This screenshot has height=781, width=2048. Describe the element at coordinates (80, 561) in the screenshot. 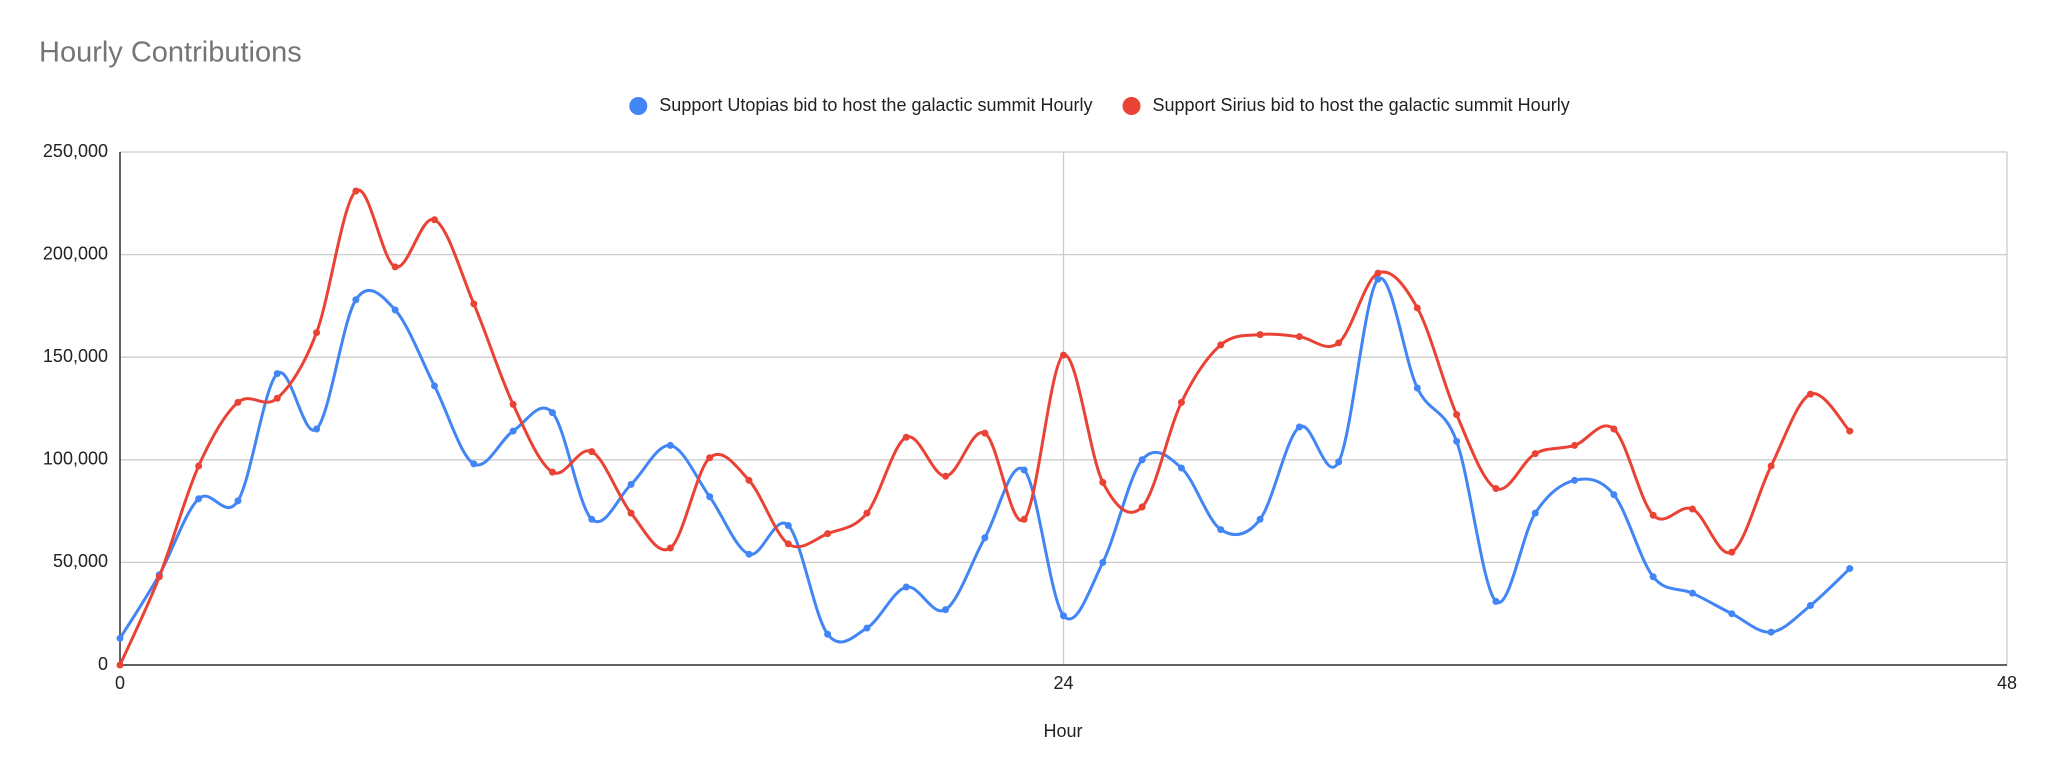

I see `y-tick-label: 50,000` at that location.